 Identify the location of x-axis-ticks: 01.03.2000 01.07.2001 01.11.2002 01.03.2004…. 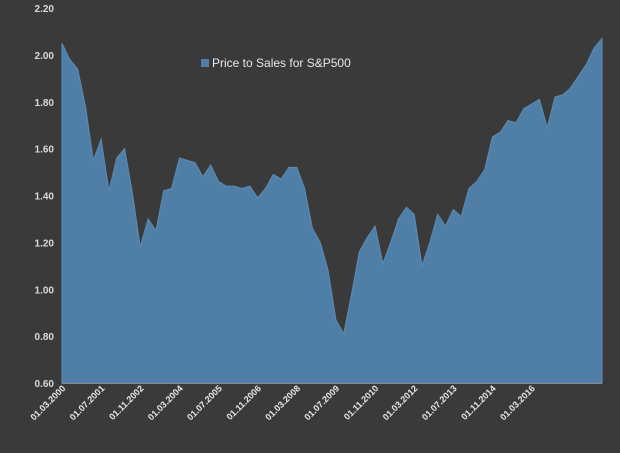
(282, 402).